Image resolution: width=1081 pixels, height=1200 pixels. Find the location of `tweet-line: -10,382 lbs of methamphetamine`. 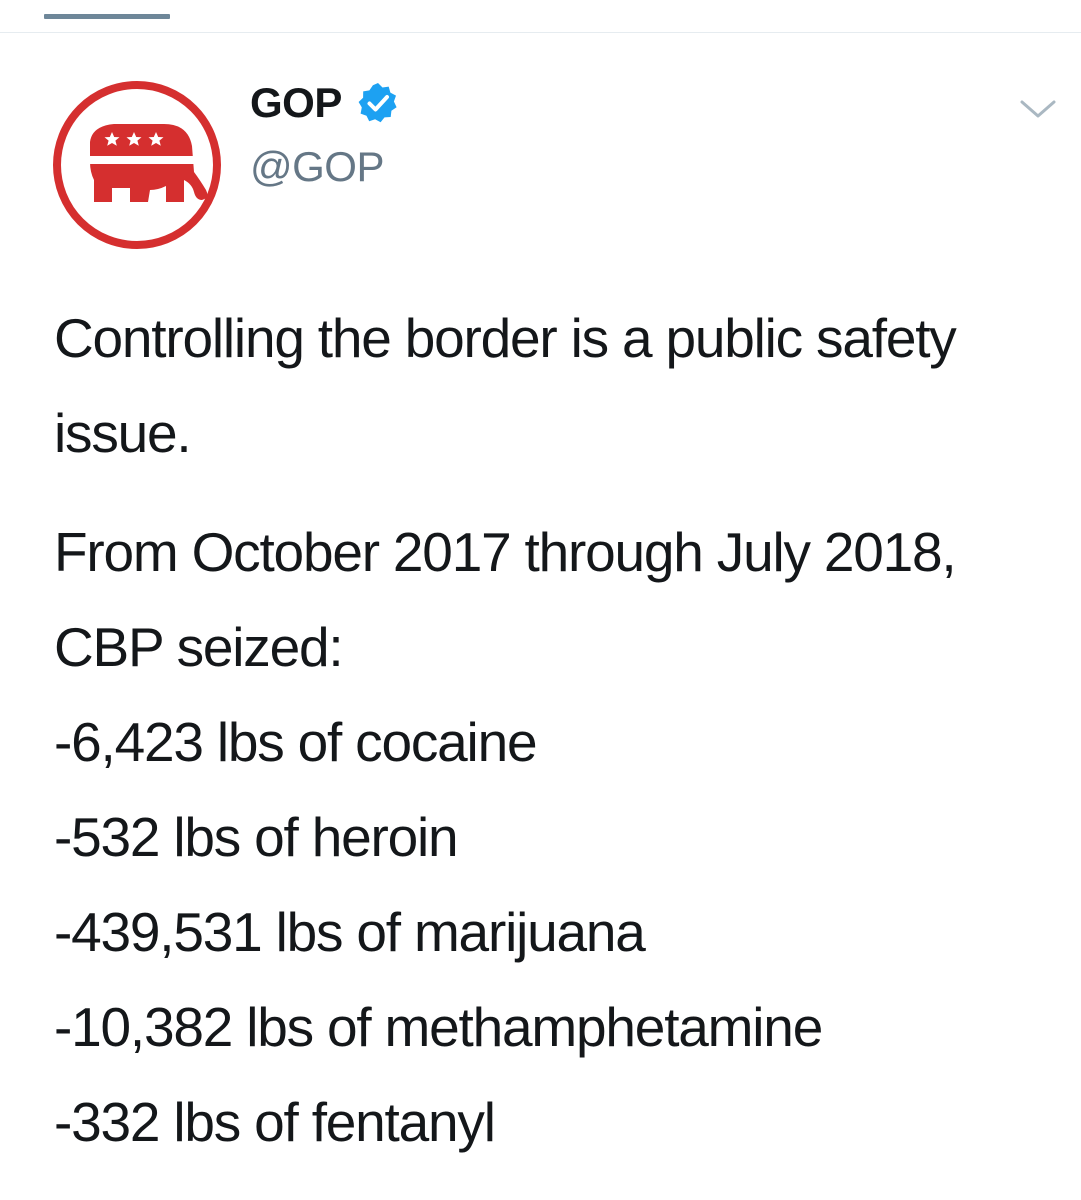

tweet-line: -10,382 lbs of methamphetamine is located at coordinates (438, 1027).